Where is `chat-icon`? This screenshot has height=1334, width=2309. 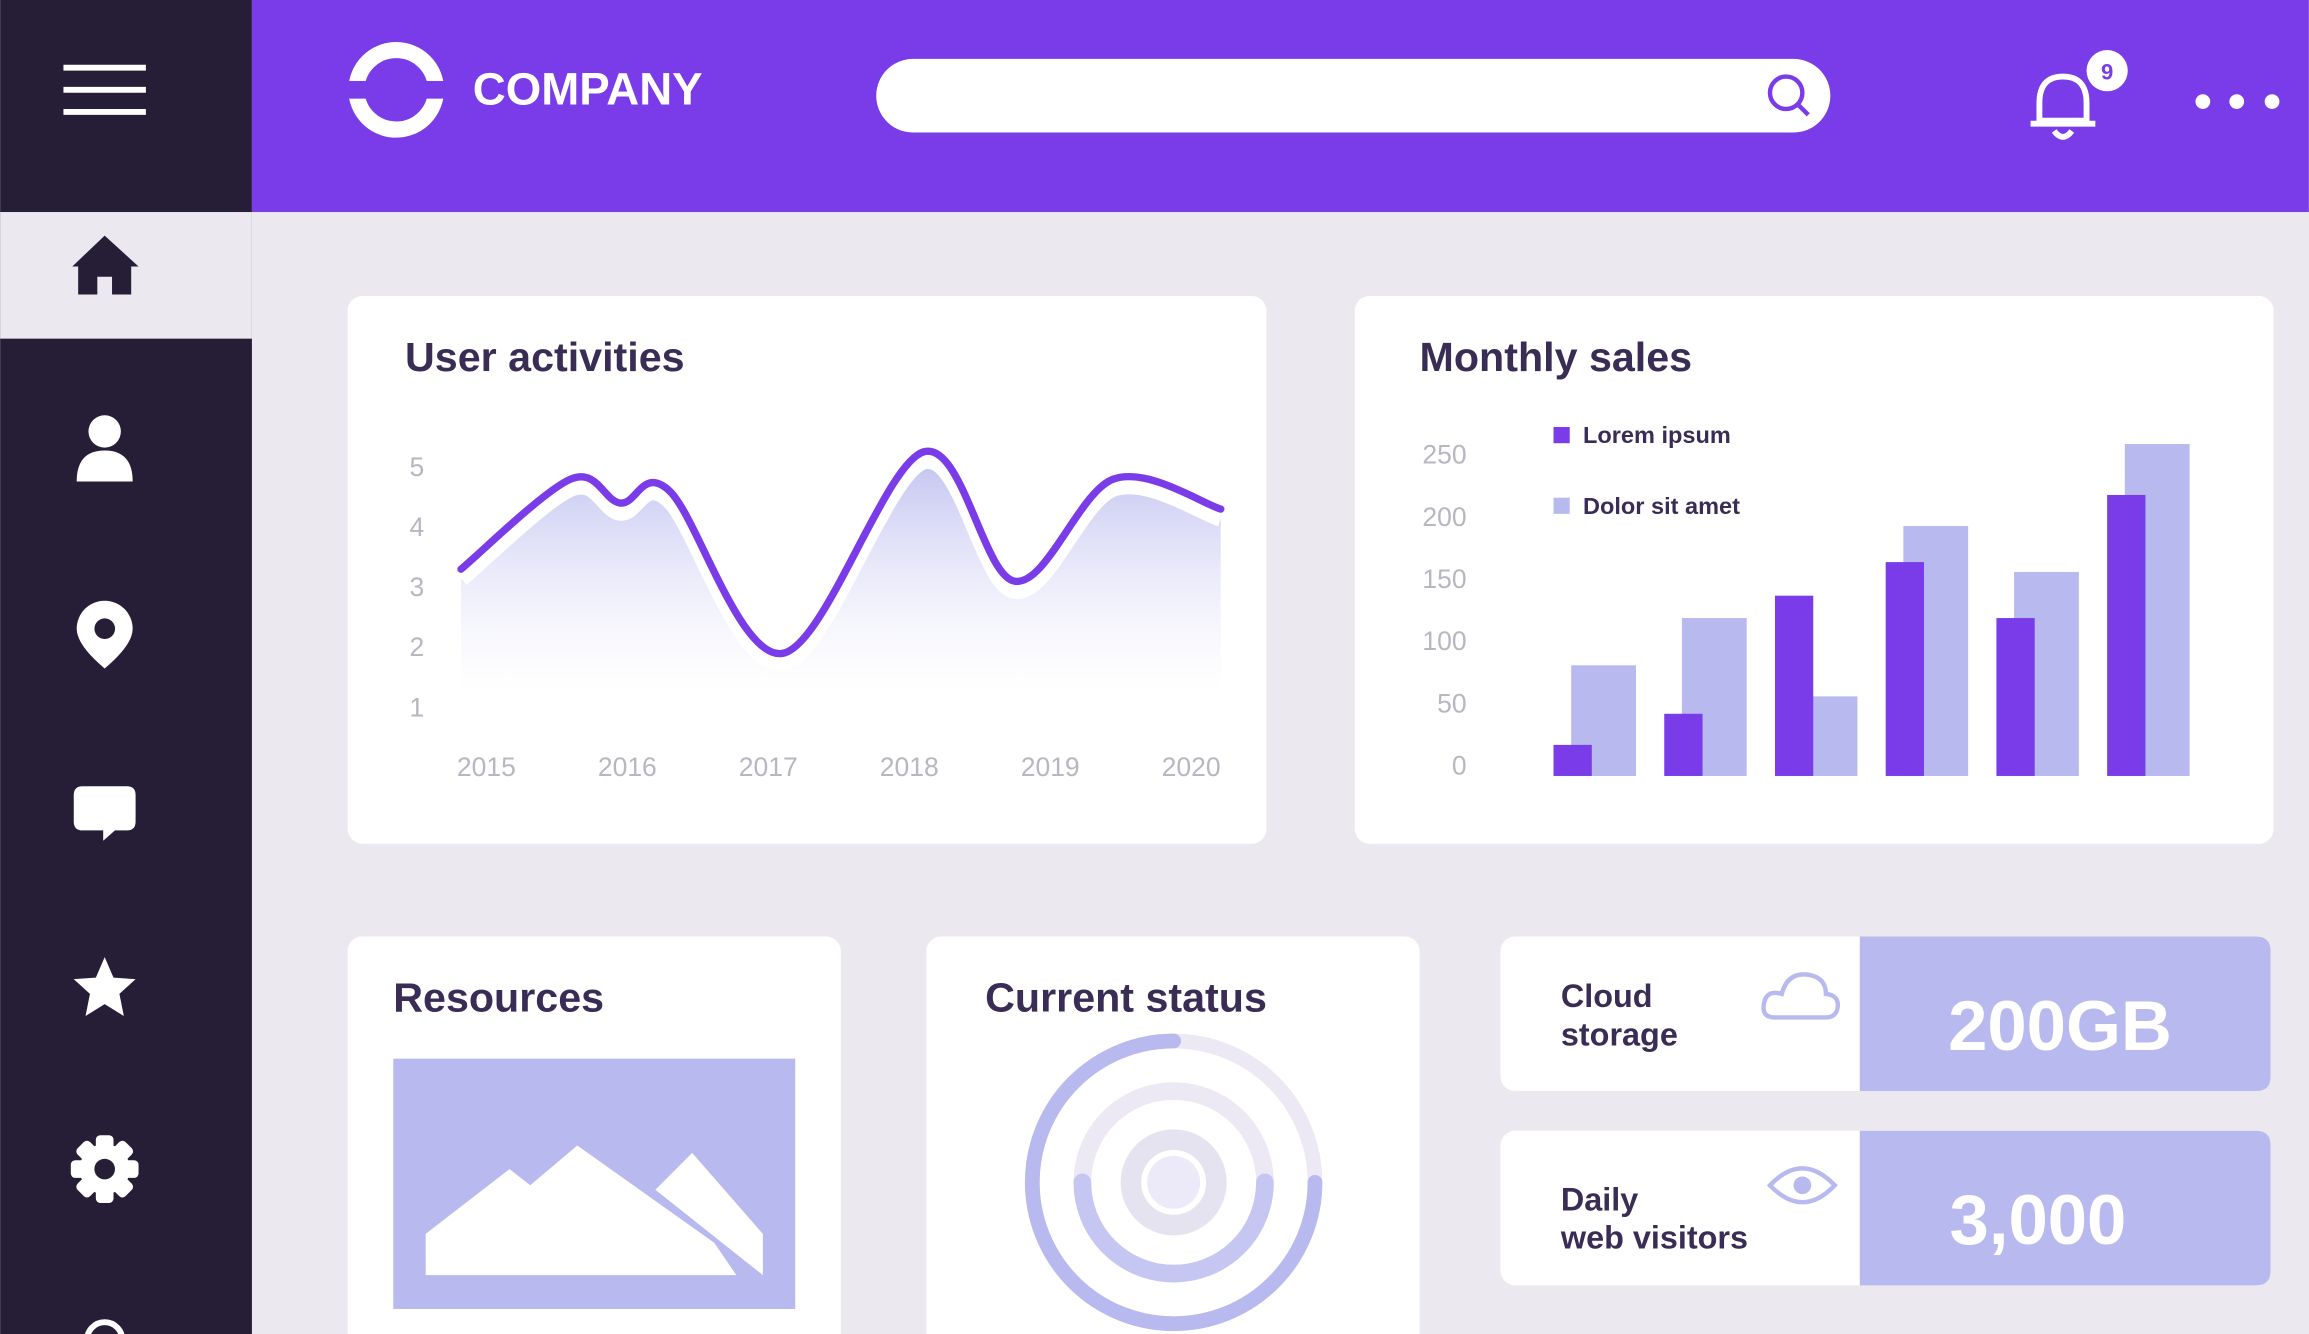 chat-icon is located at coordinates (104, 813).